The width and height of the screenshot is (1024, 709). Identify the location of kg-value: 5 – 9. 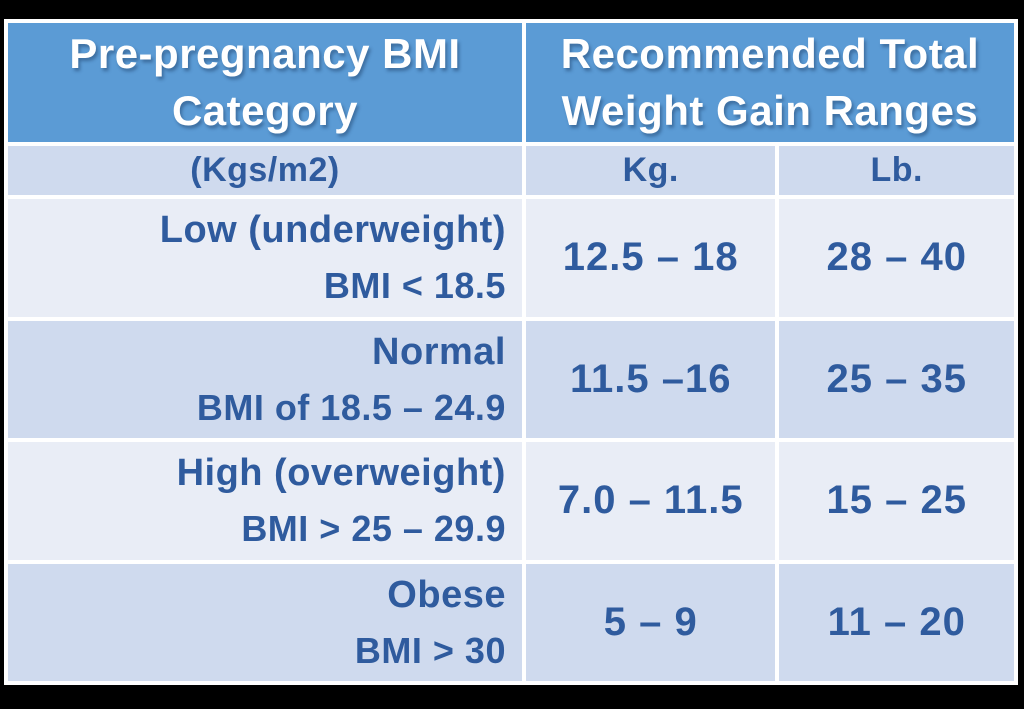
(650, 622).